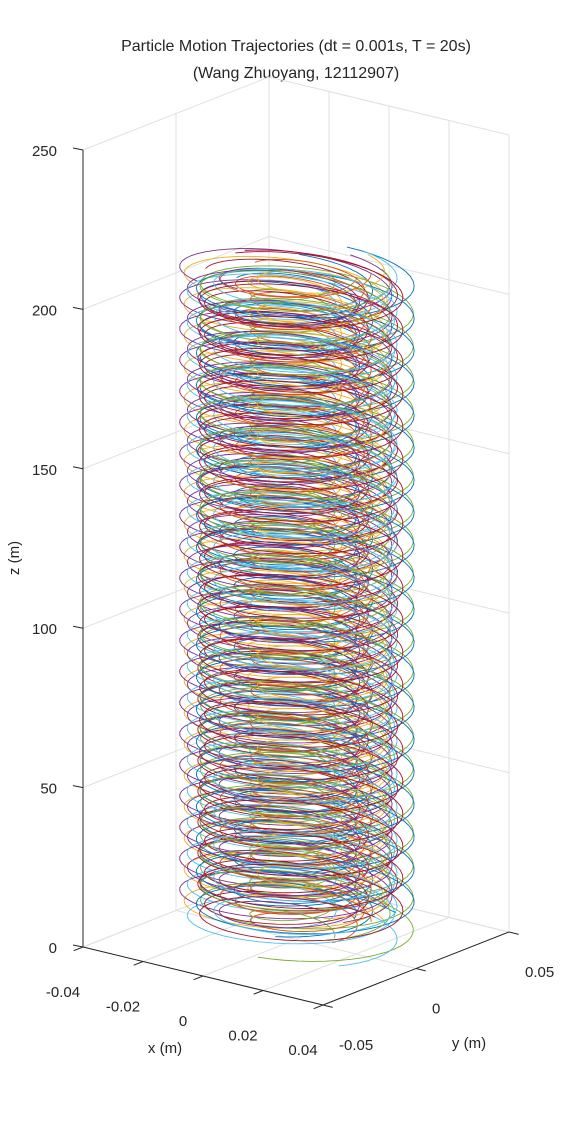 This screenshot has width=562, height=1132. What do you see at coordinates (302, 1050) in the screenshot?
I see `x-tick-label: 0.04` at bounding box center [302, 1050].